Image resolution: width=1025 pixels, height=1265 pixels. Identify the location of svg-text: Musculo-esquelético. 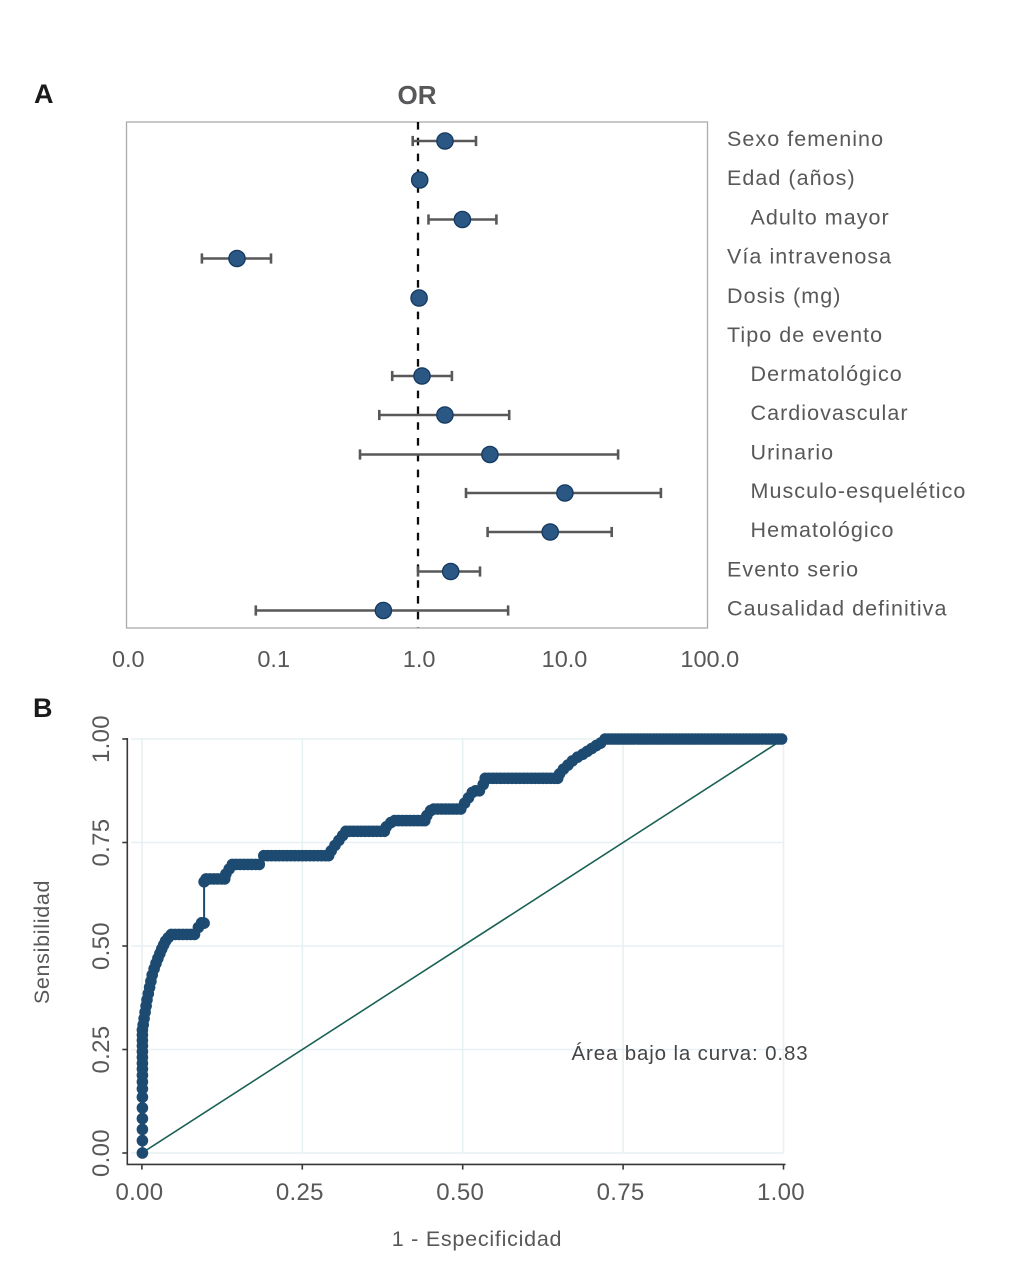
(859, 491).